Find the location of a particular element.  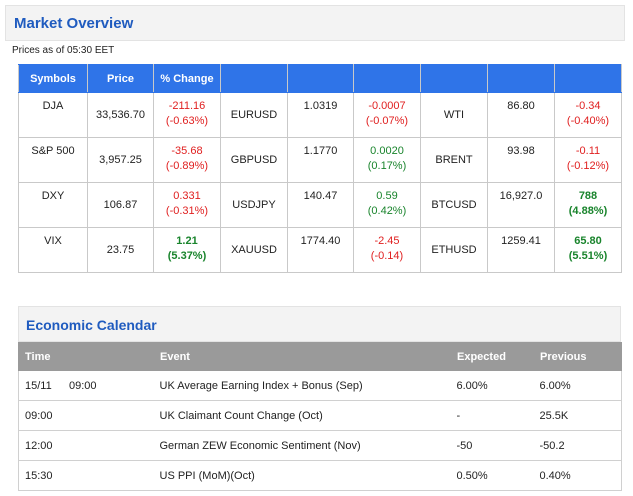

change-cell: -0.34 (-0.40%) is located at coordinates (588, 115).